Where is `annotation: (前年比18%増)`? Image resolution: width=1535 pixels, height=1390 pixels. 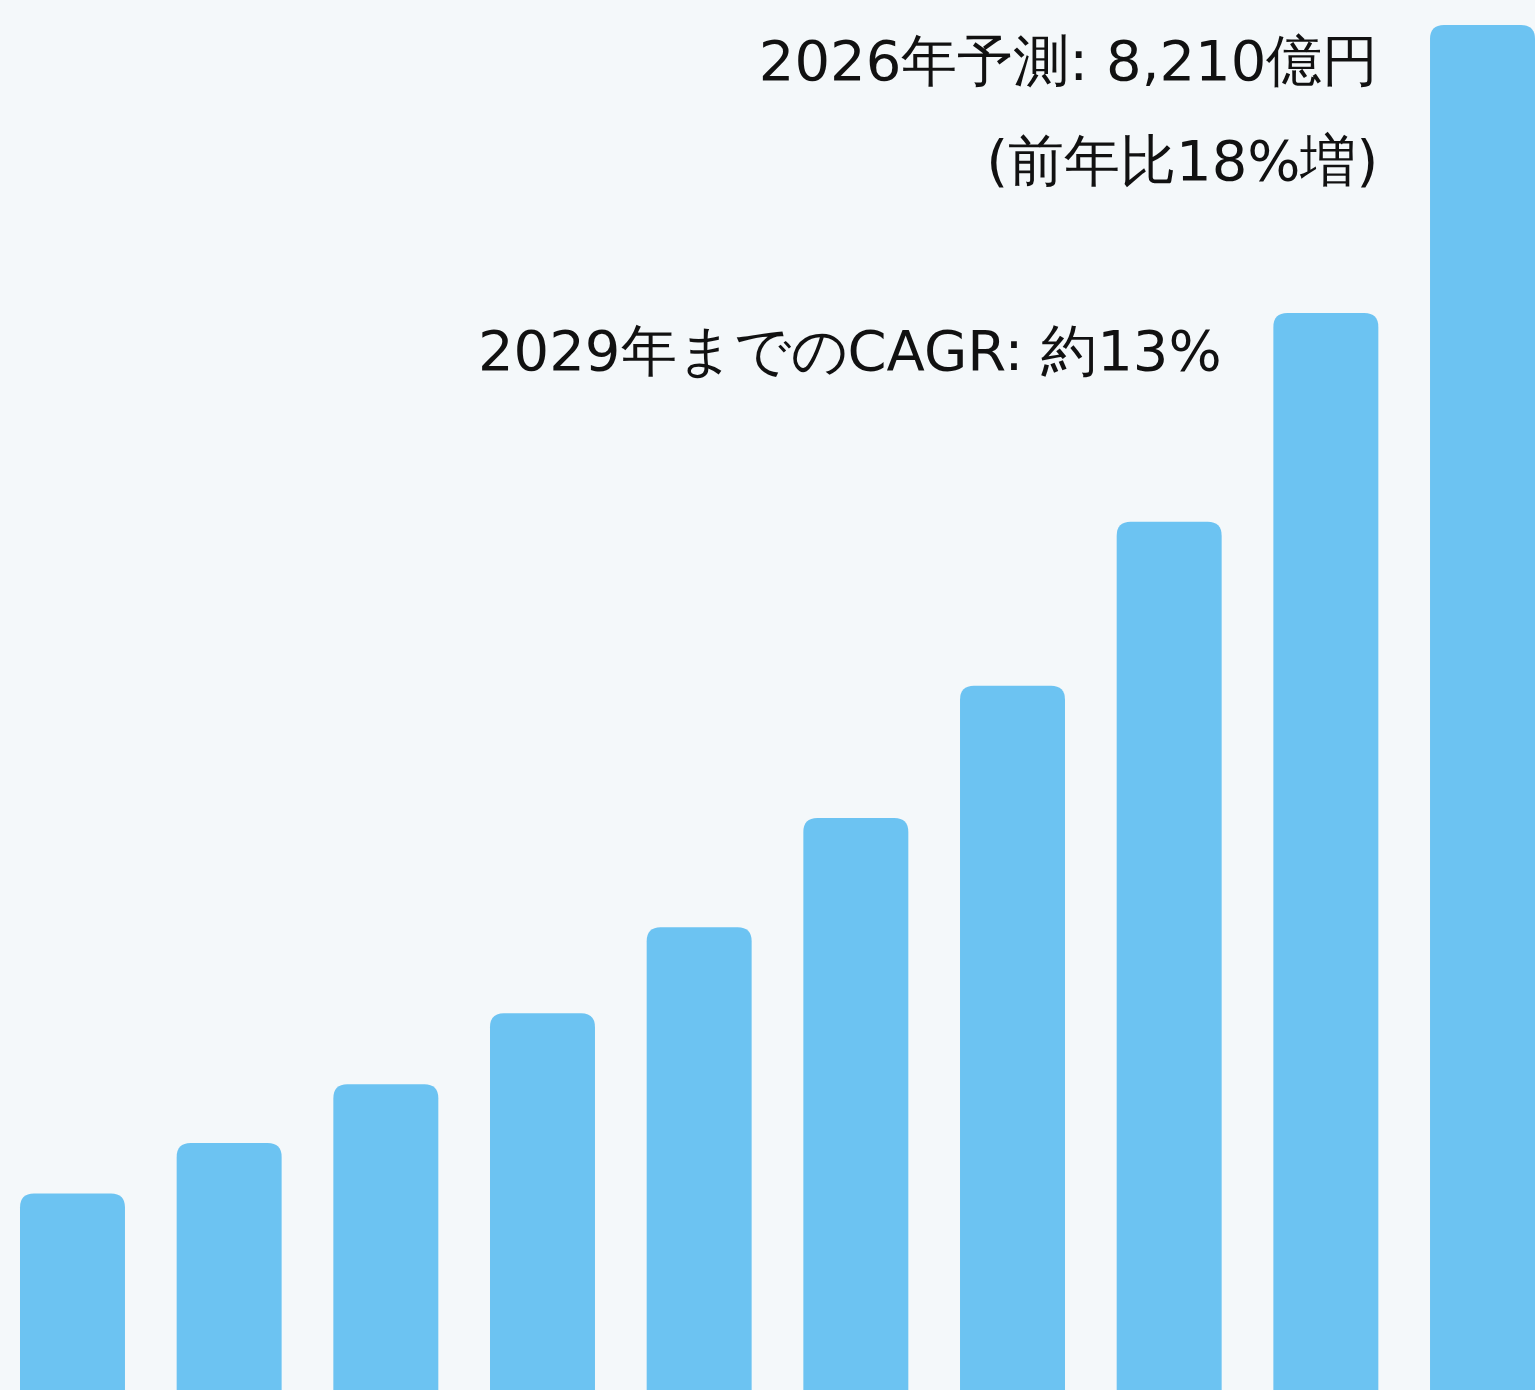
annotation: (前年比18%増) is located at coordinates (1182, 160).